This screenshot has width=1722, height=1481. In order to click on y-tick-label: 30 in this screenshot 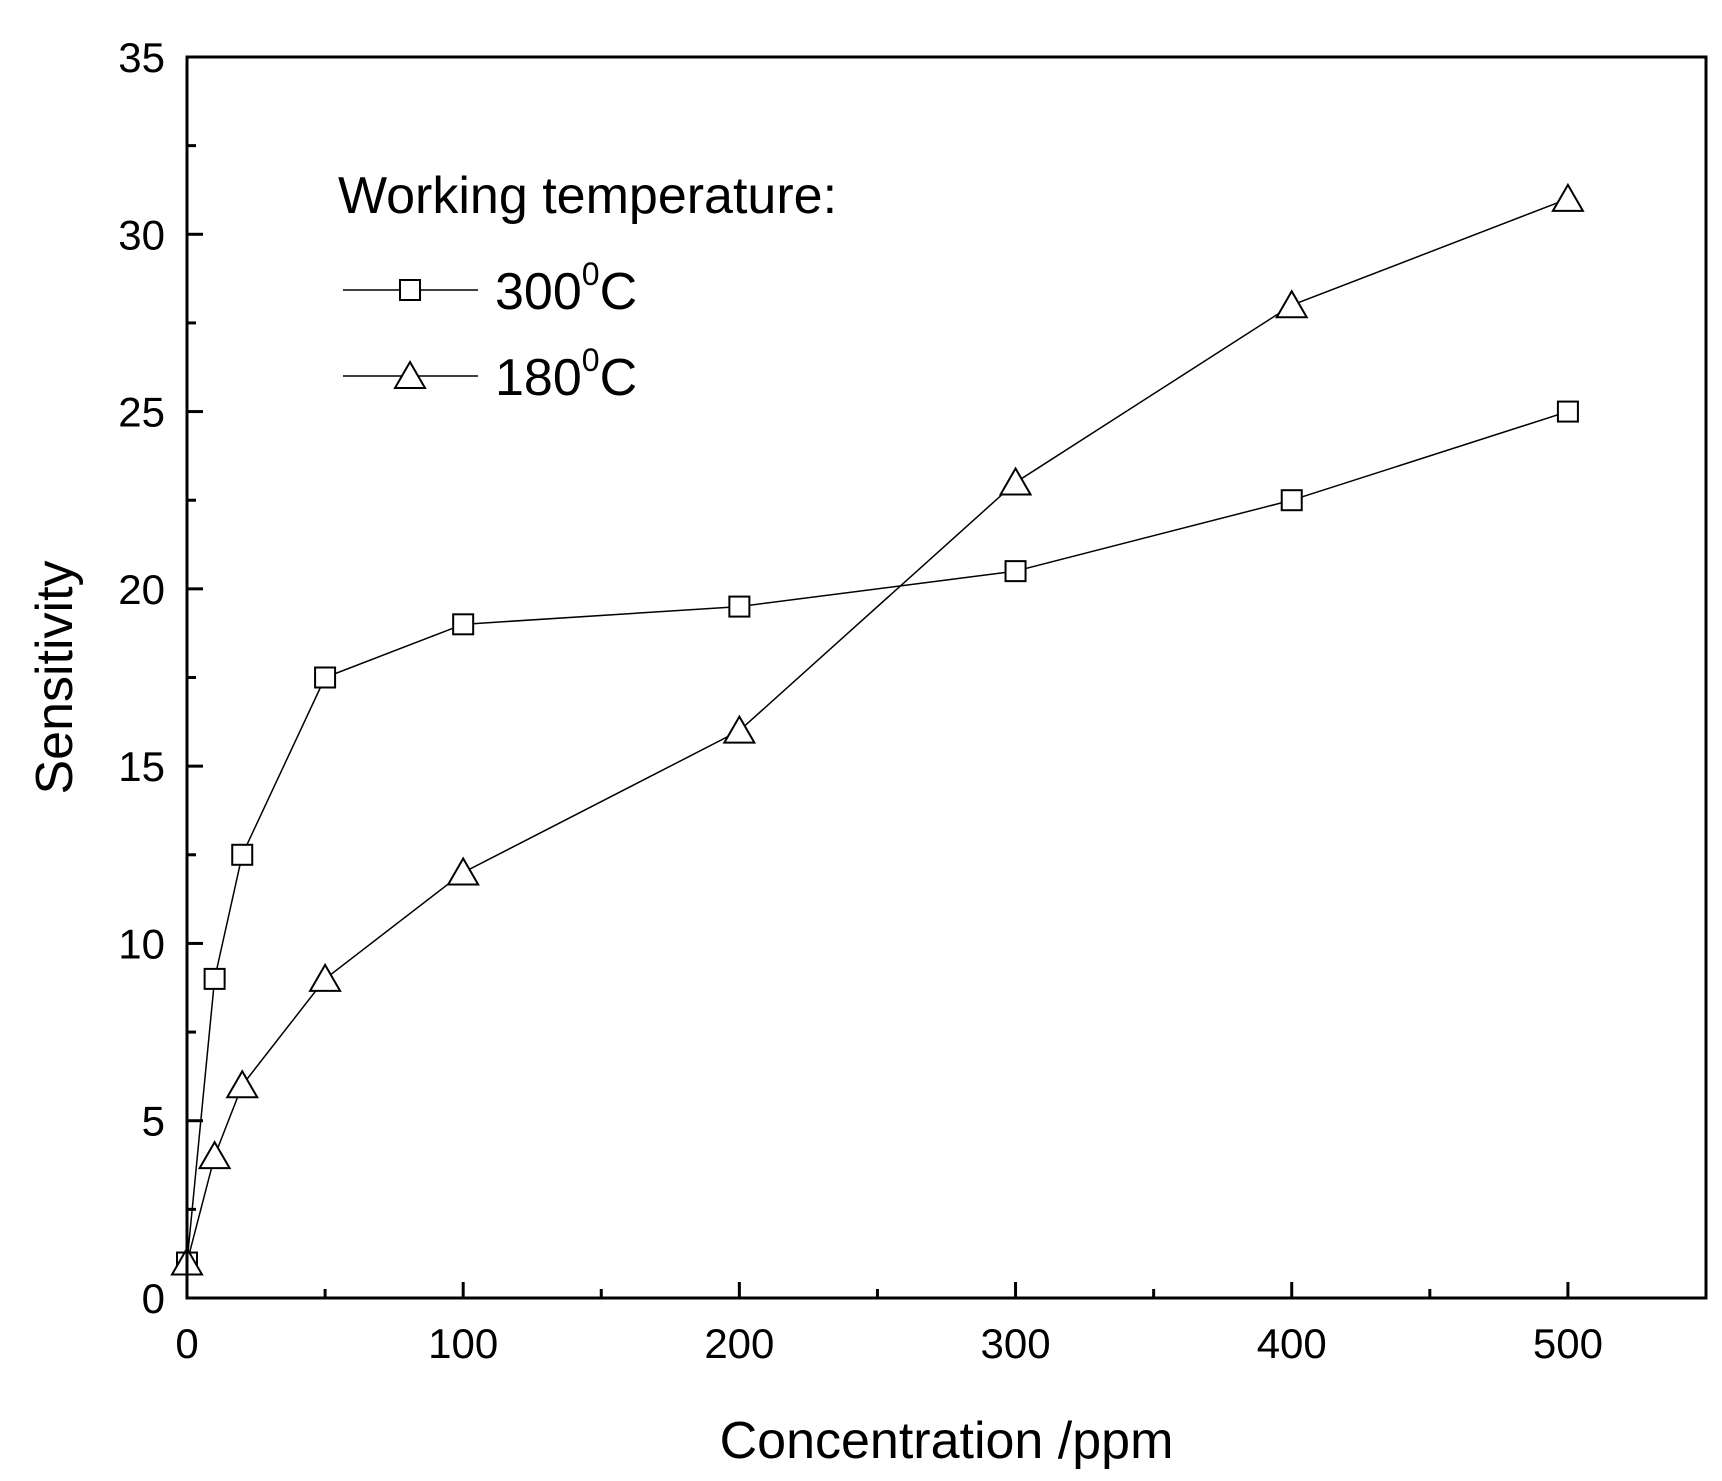, I will do `click(141, 234)`.